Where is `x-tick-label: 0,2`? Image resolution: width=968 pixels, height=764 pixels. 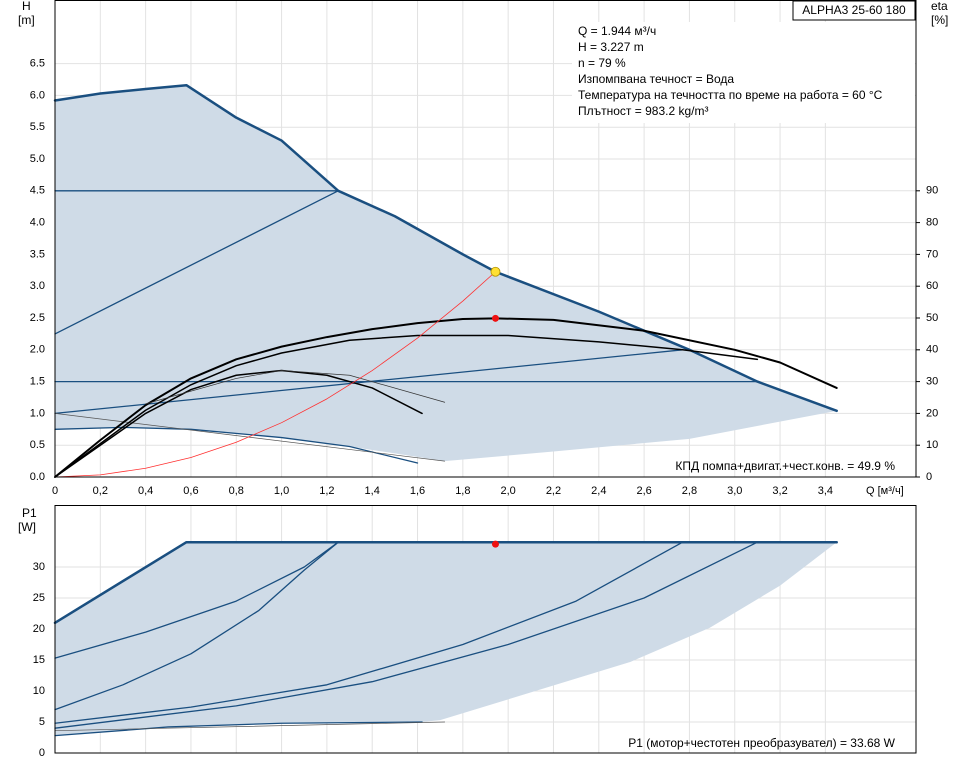
x-tick-label: 0,2 is located at coordinates (100, 491).